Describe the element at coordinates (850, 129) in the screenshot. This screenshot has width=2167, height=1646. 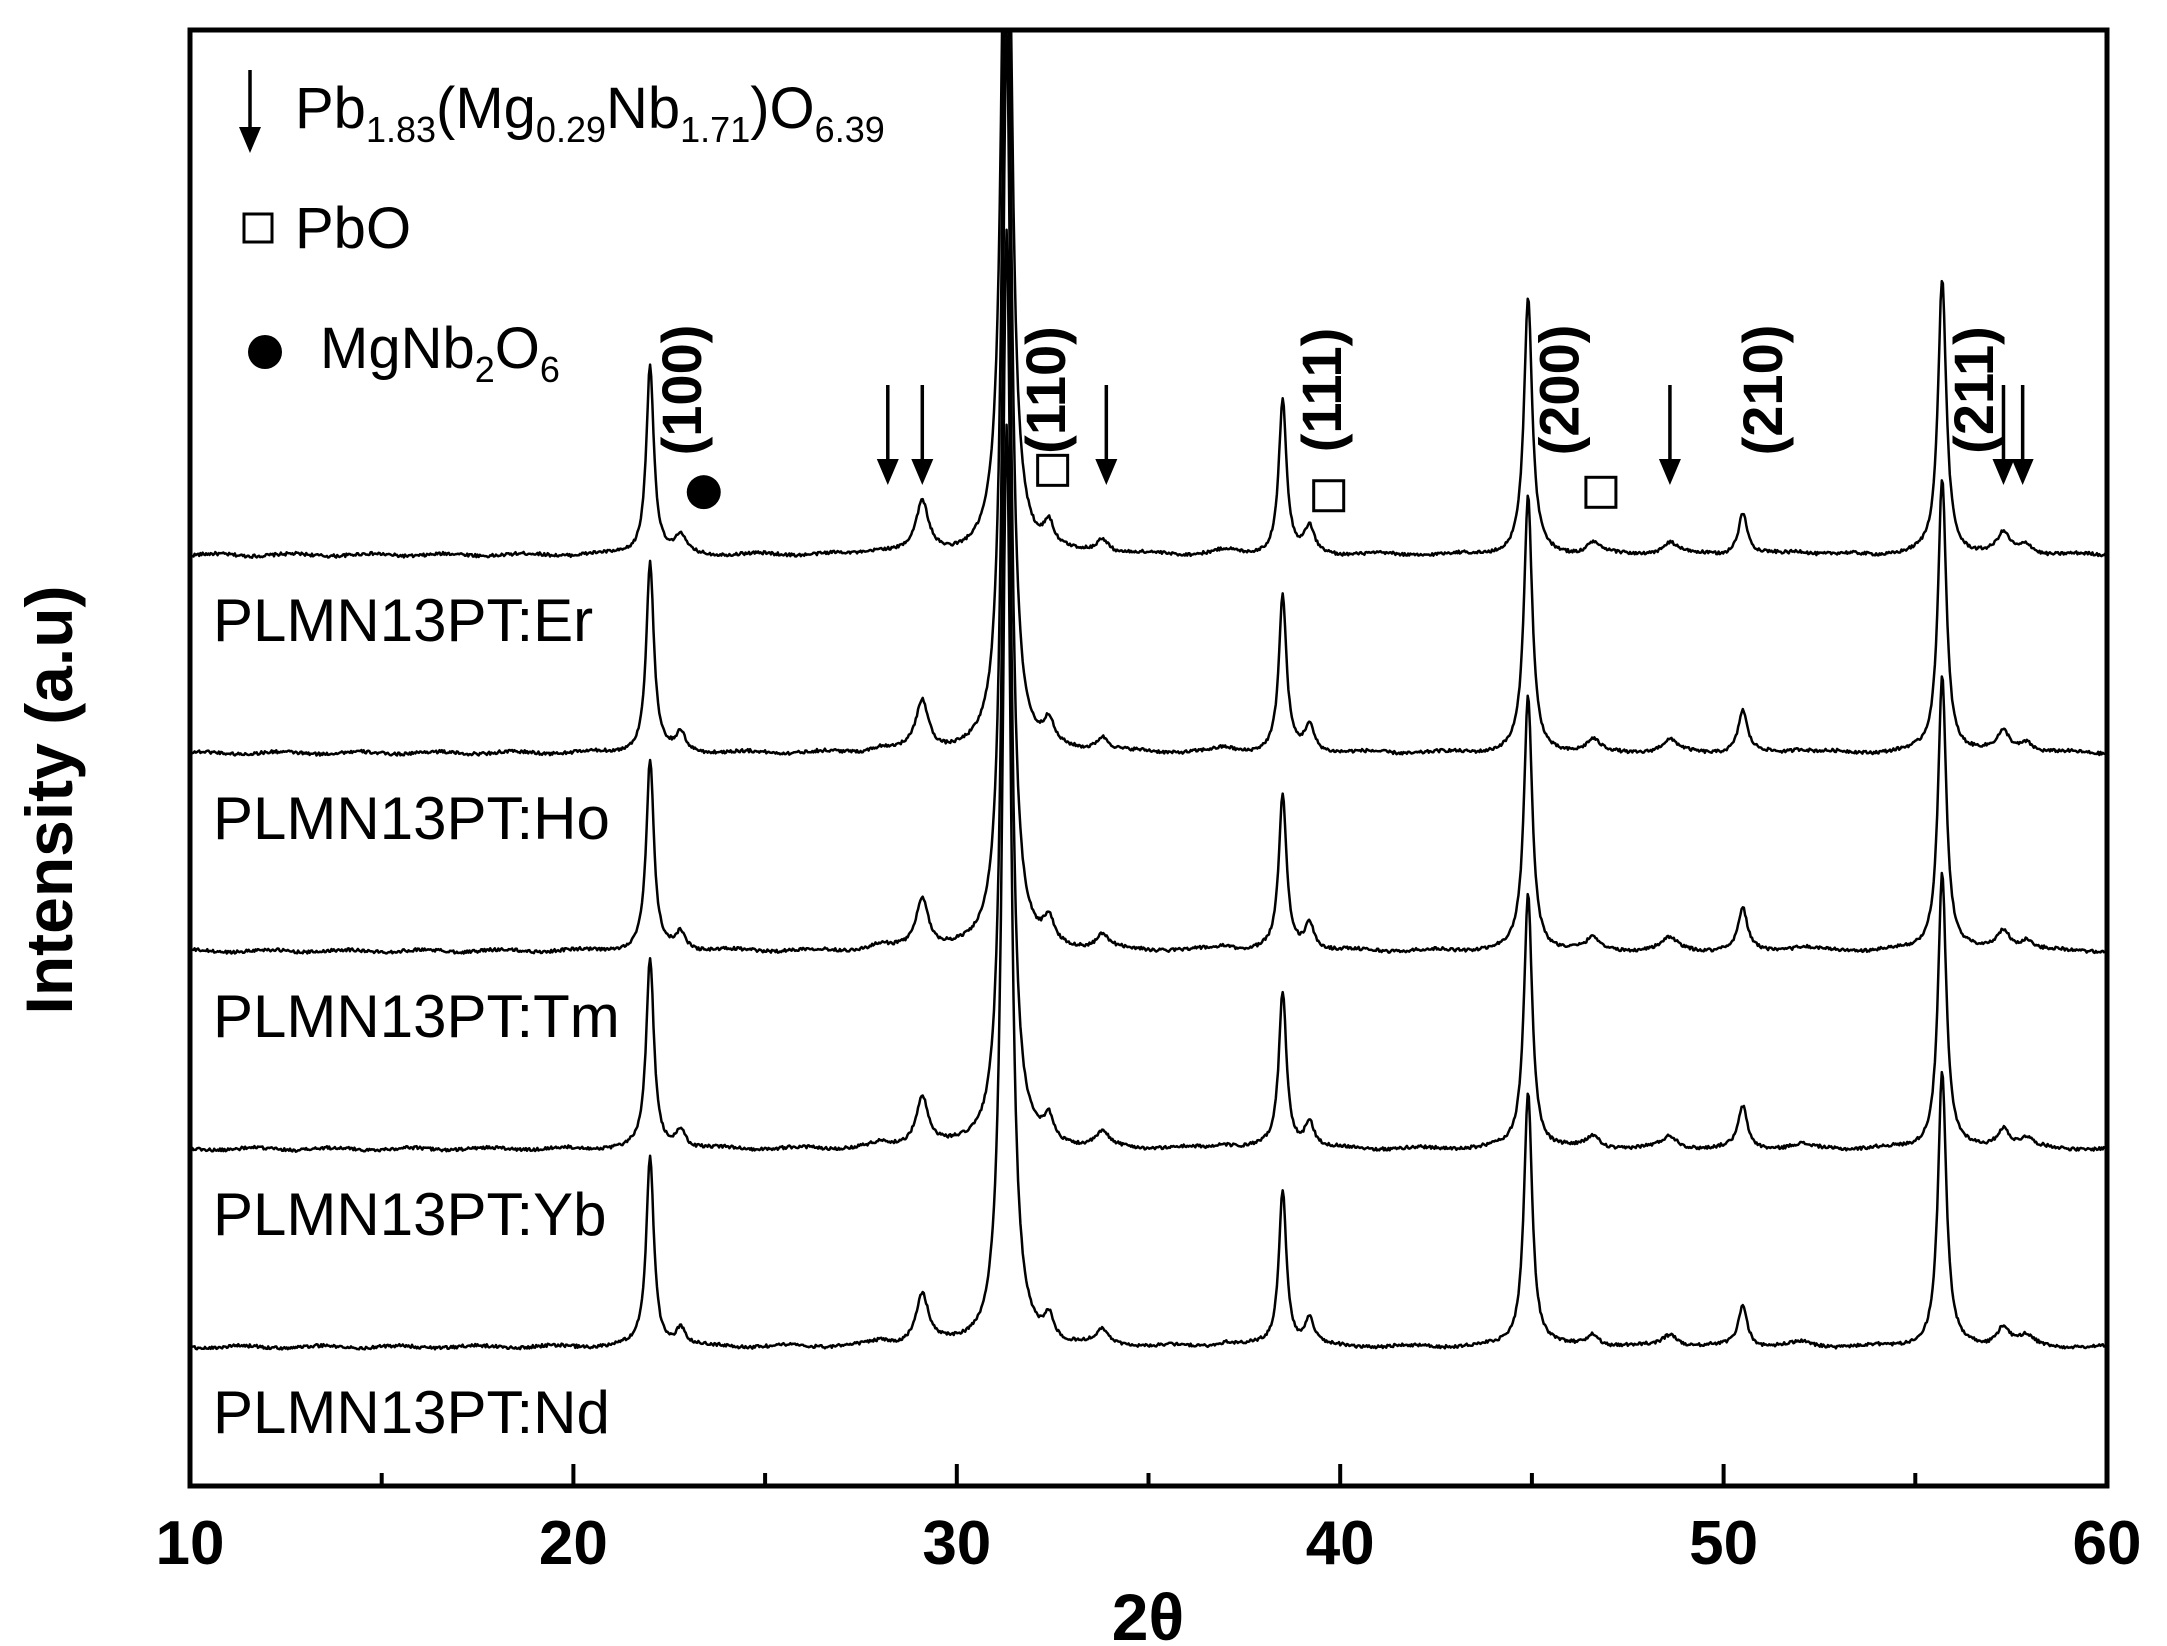
I see `legend-subscript: 6.39` at that location.